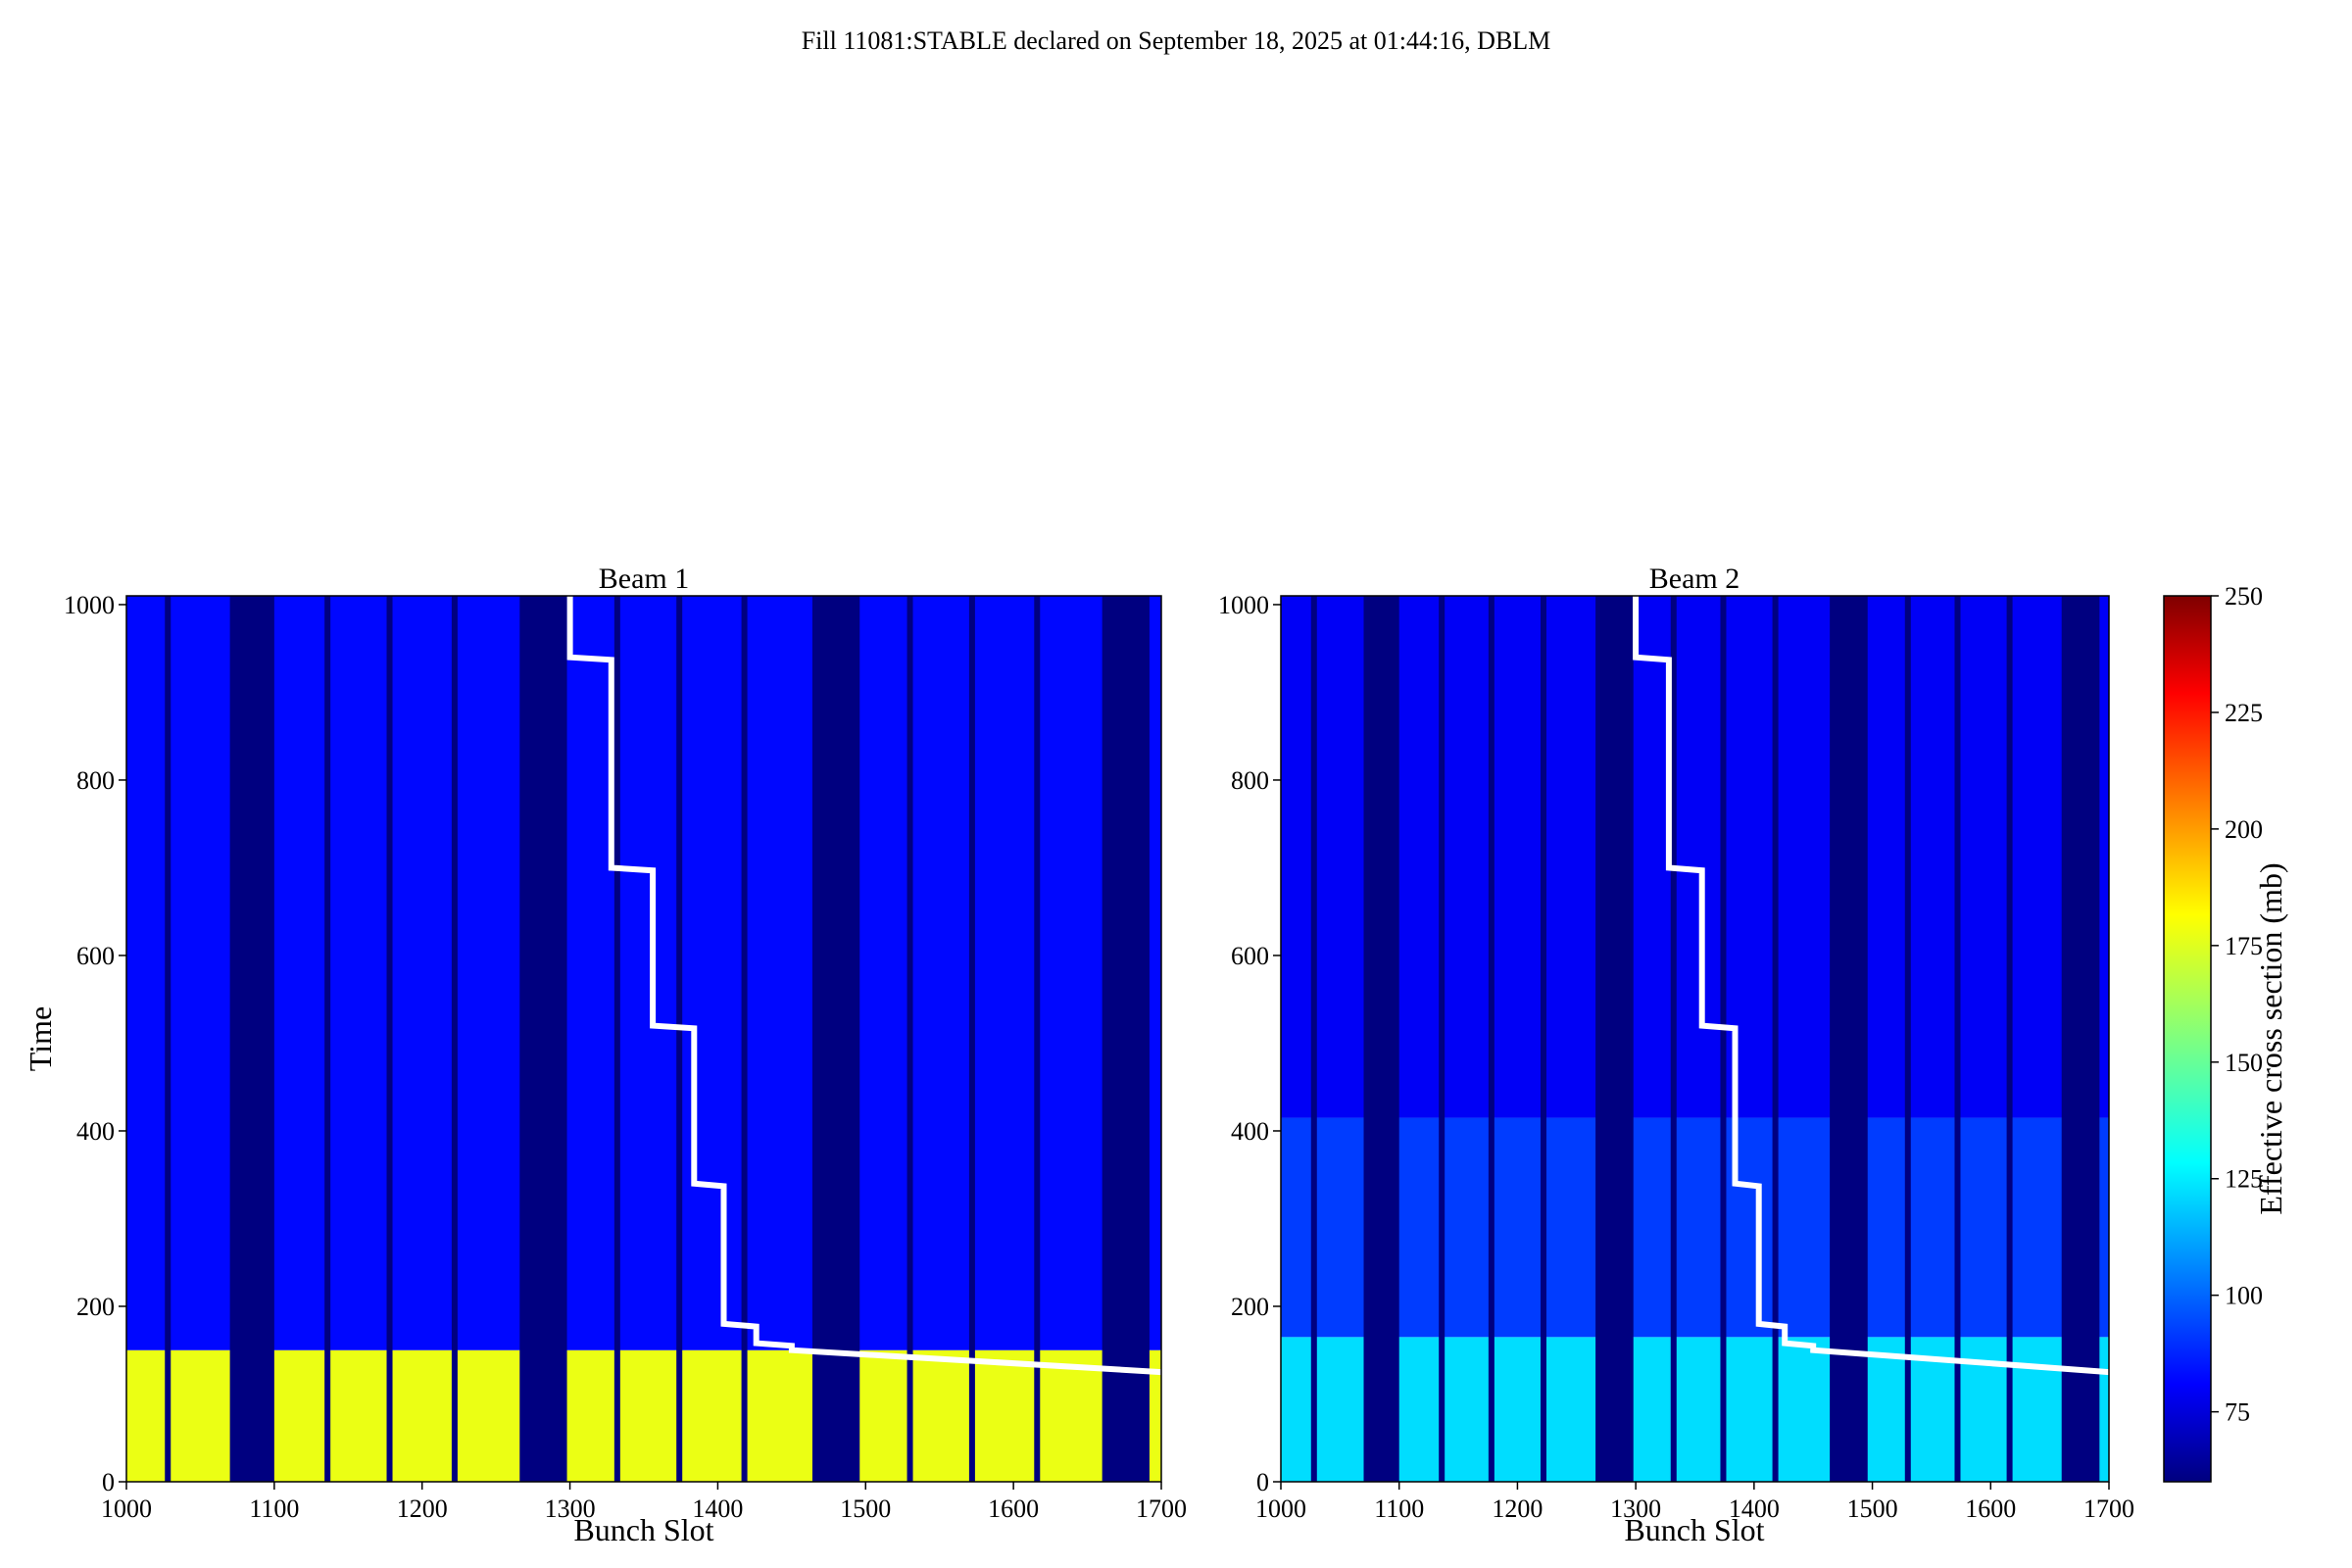 The height and width of the screenshot is (1568, 2352). Describe the element at coordinates (2237, 1412) in the screenshot. I see `colorbar-tick-label-75: 75` at that location.